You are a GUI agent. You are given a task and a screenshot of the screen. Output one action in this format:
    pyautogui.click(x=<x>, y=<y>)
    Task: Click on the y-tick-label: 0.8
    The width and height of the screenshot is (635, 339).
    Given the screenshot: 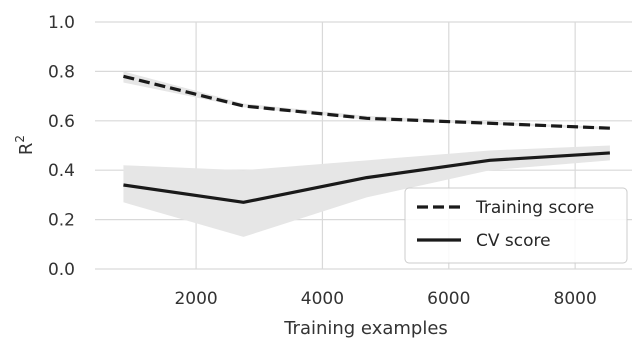 What is the action you would take?
    pyautogui.click(x=61, y=72)
    